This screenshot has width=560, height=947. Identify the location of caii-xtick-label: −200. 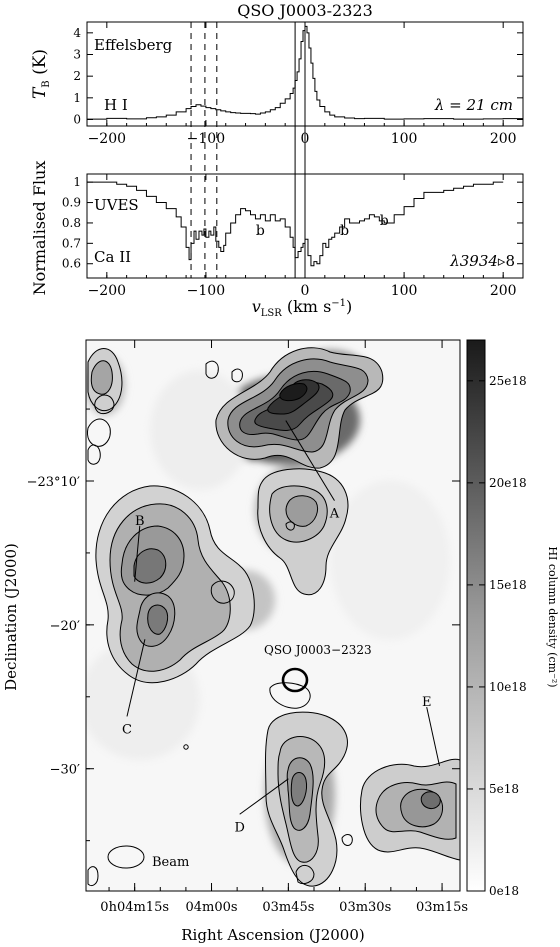
(107, 291).